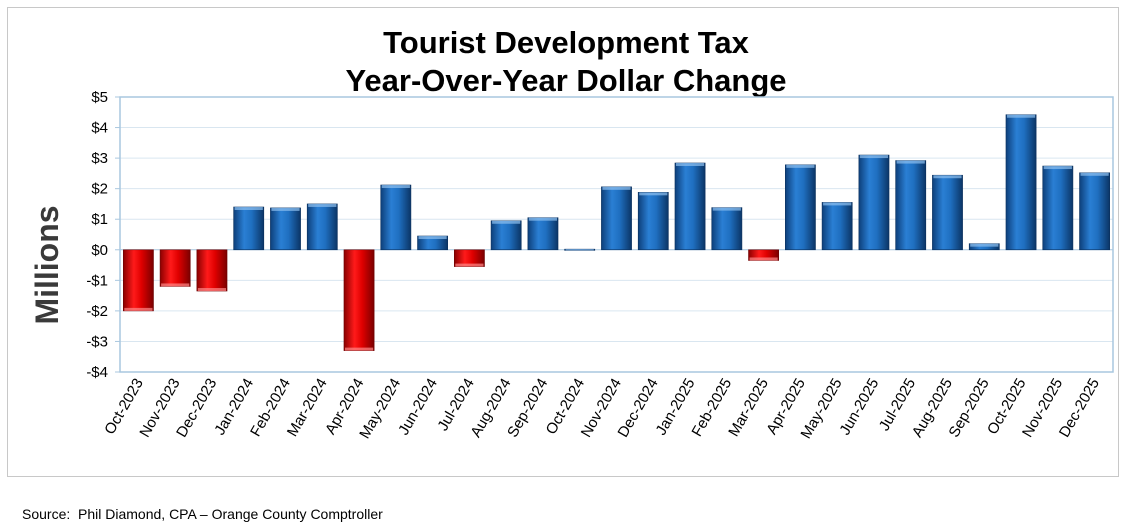  What do you see at coordinates (97, 341) in the screenshot?
I see `y-tick-label: -$3` at bounding box center [97, 341].